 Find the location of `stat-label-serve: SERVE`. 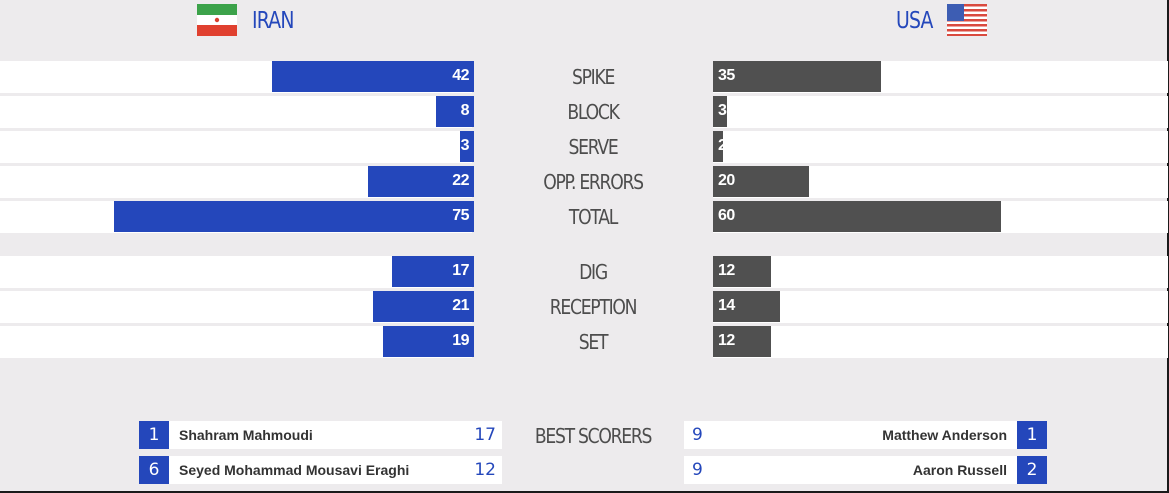

stat-label-serve: SERVE is located at coordinates (593, 147).